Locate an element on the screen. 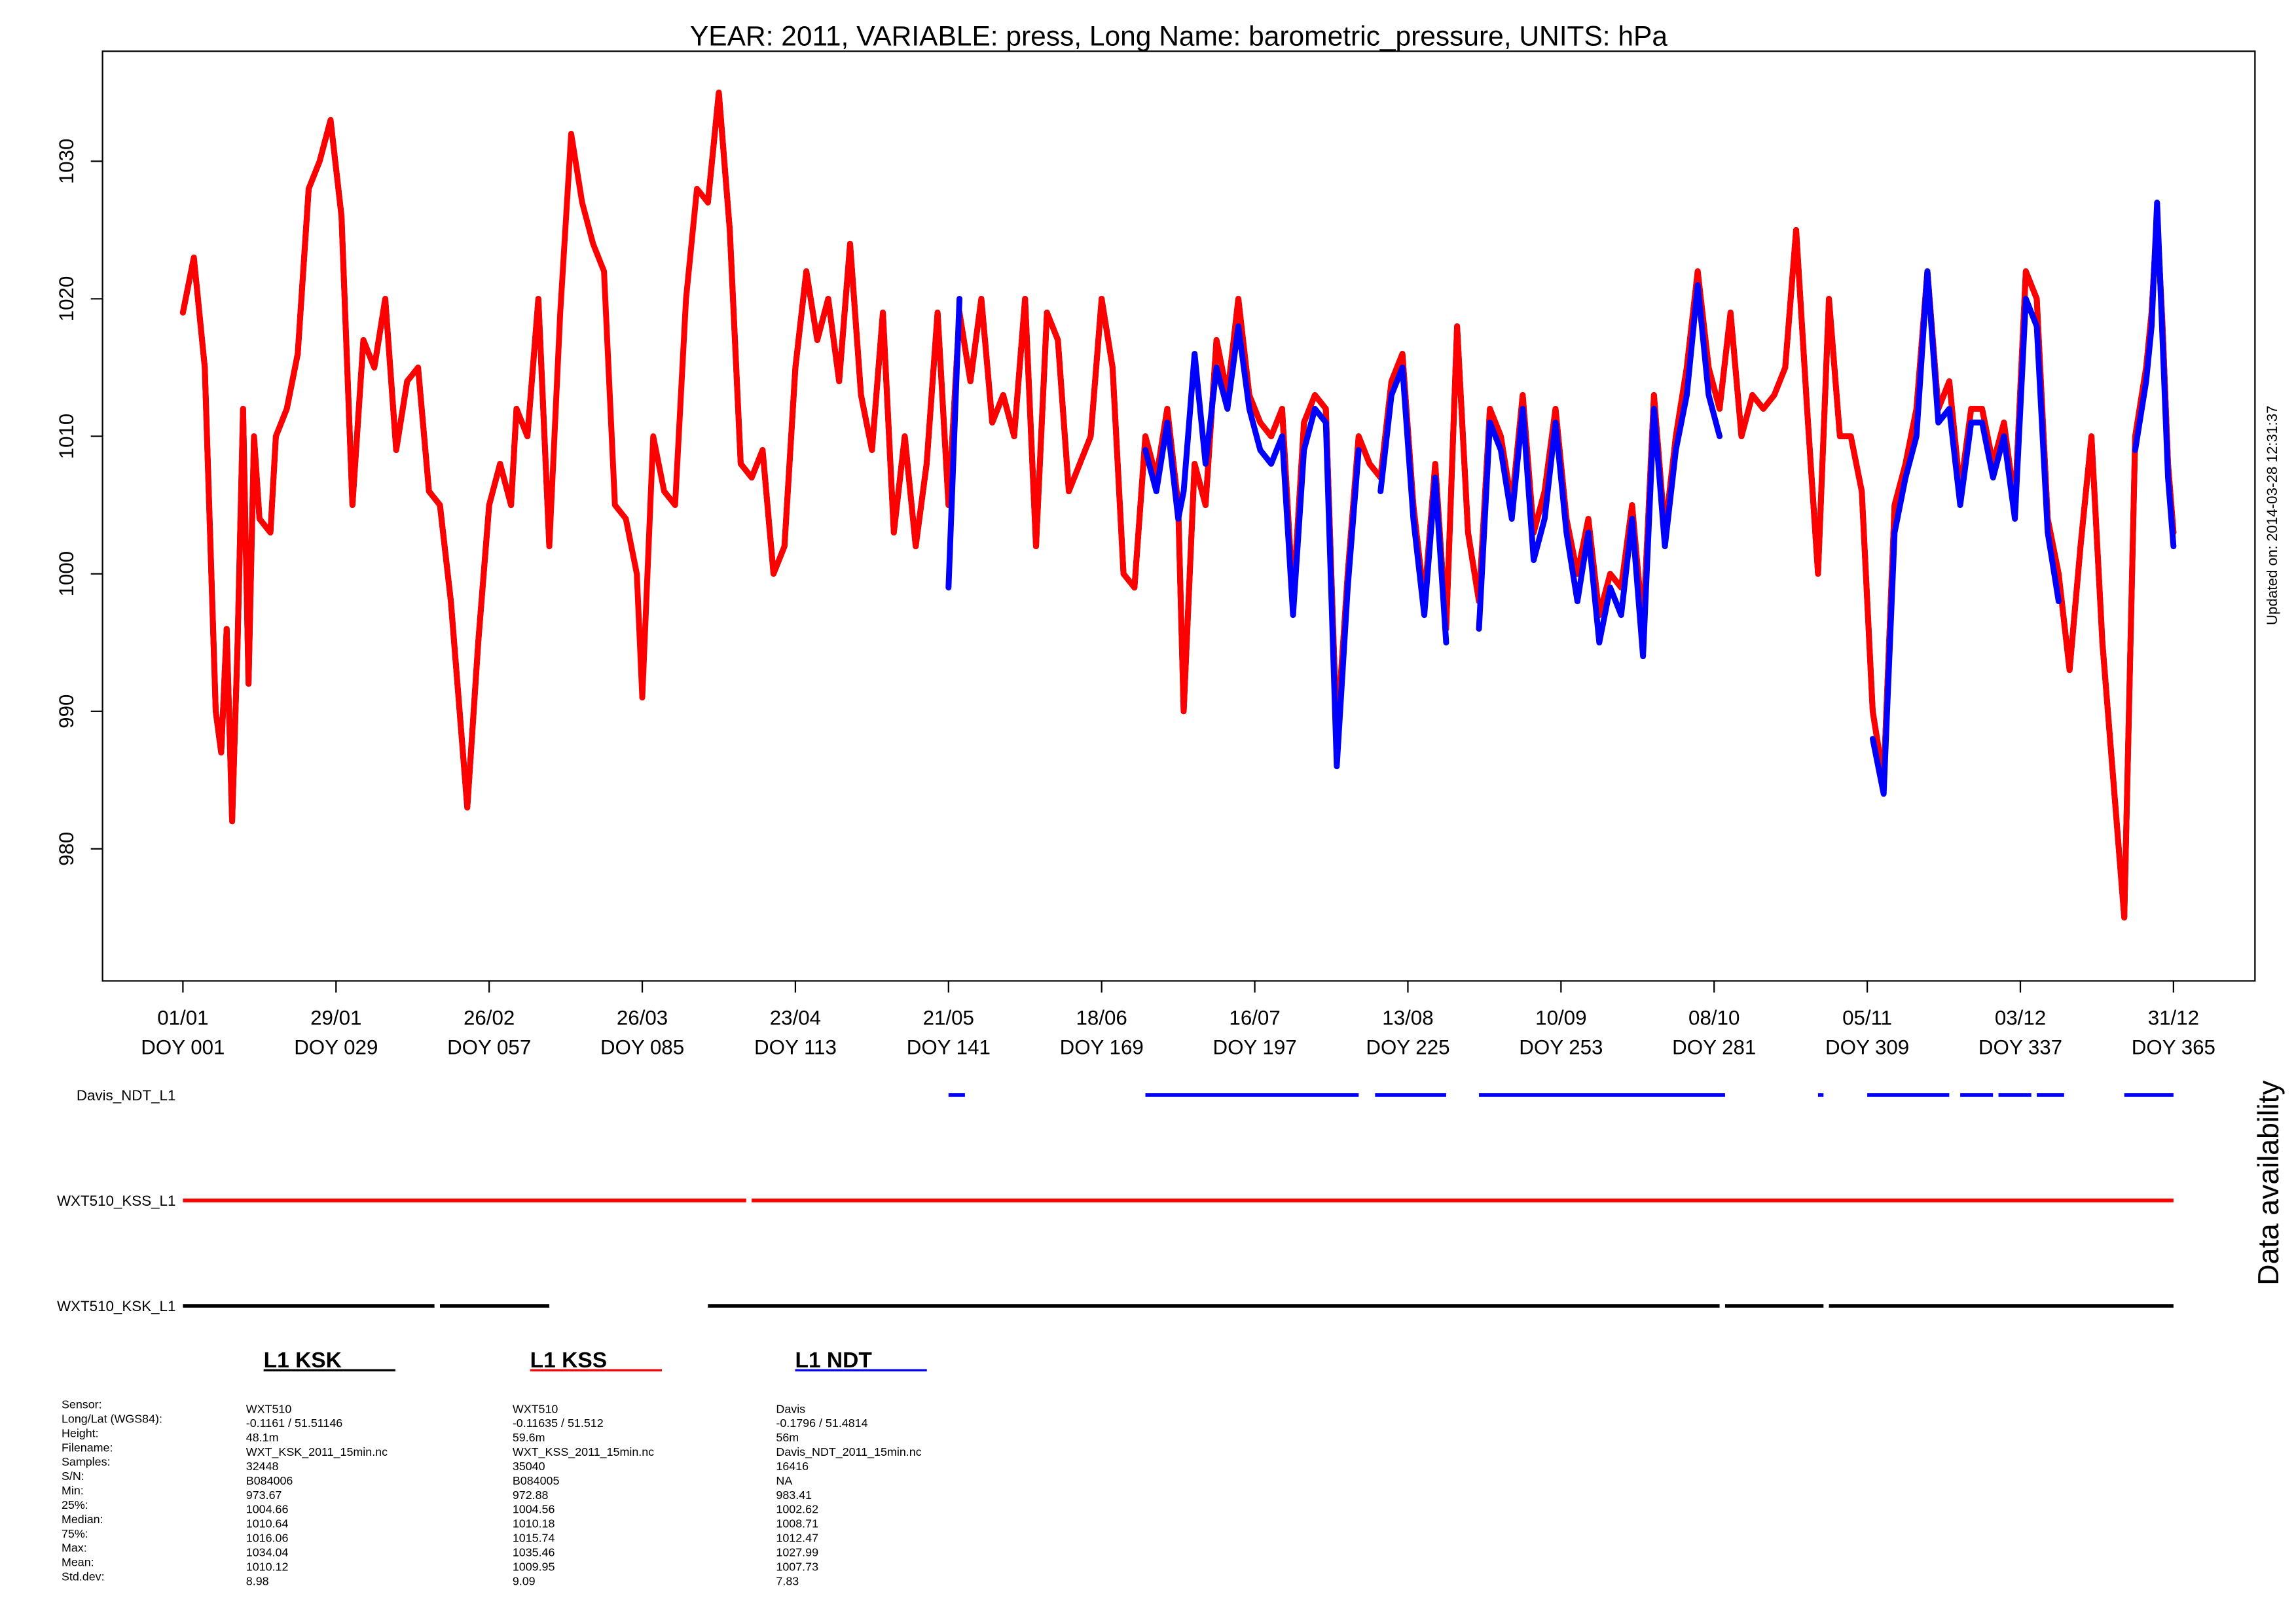 This screenshot has height=1624, width=2296. stat-value: 1010.12 is located at coordinates (267, 1566).